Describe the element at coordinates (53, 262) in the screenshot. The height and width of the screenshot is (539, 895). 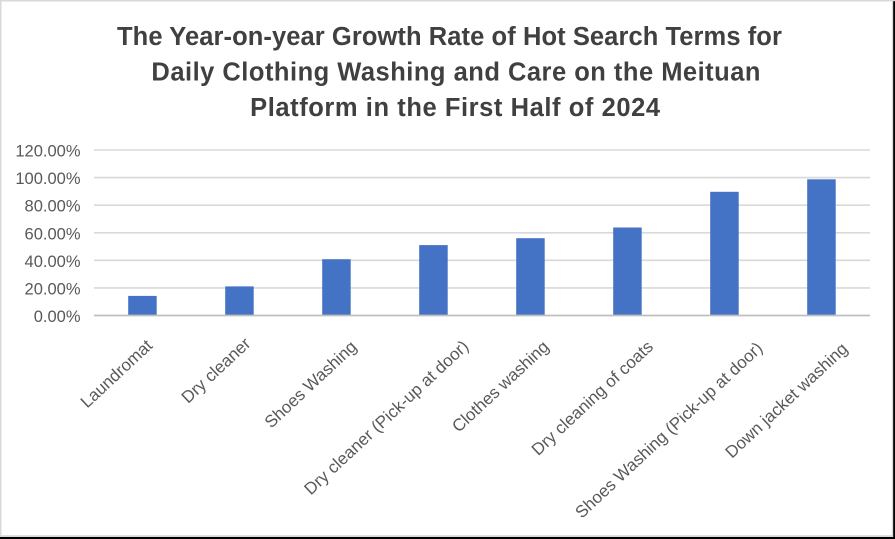
I see `svg-text: 40.00%` at that location.